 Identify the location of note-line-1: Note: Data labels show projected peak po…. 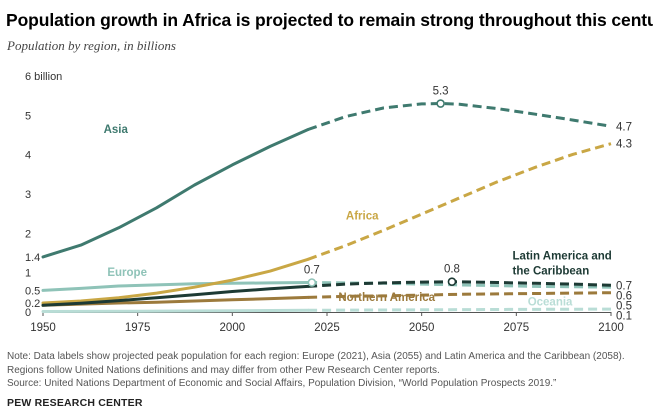
(316, 356).